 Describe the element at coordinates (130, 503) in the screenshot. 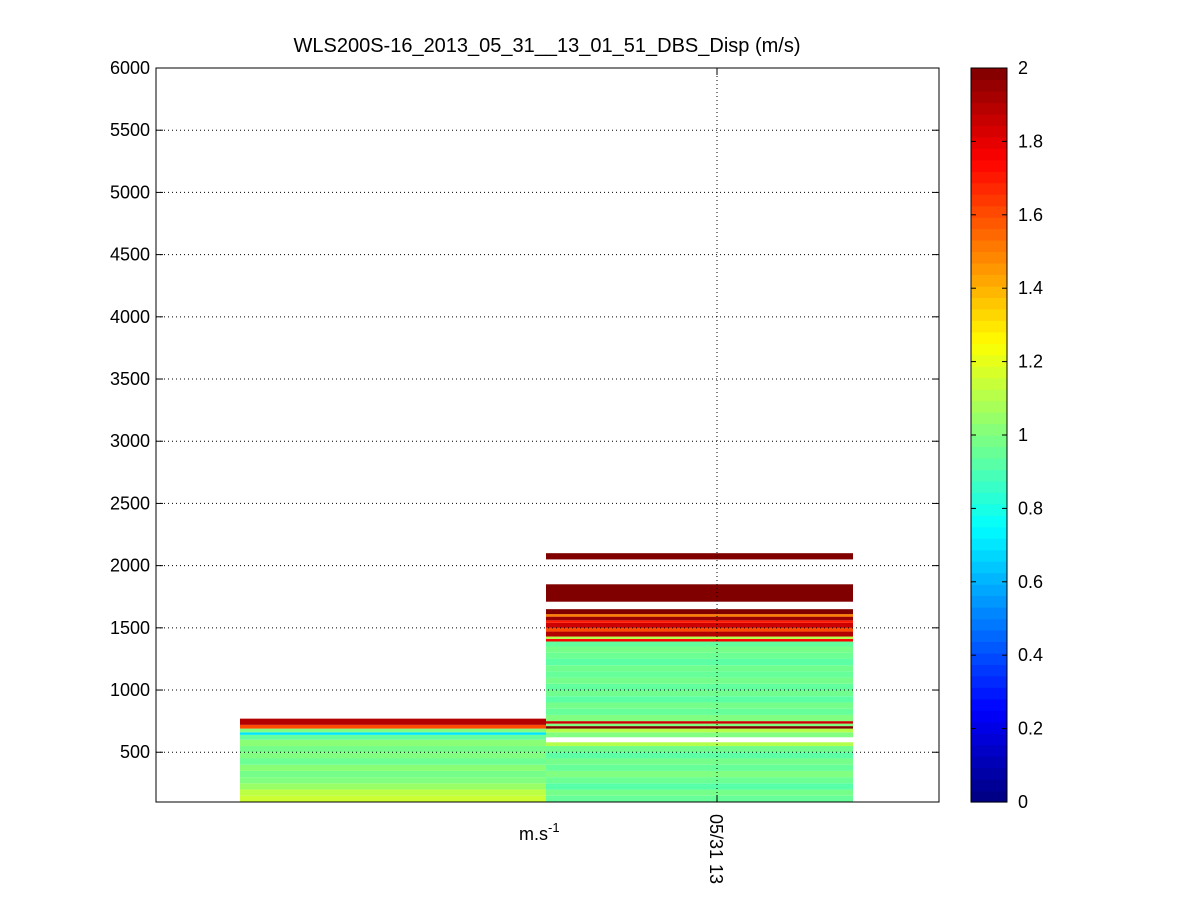

I see `y-tick-label: 2500` at that location.